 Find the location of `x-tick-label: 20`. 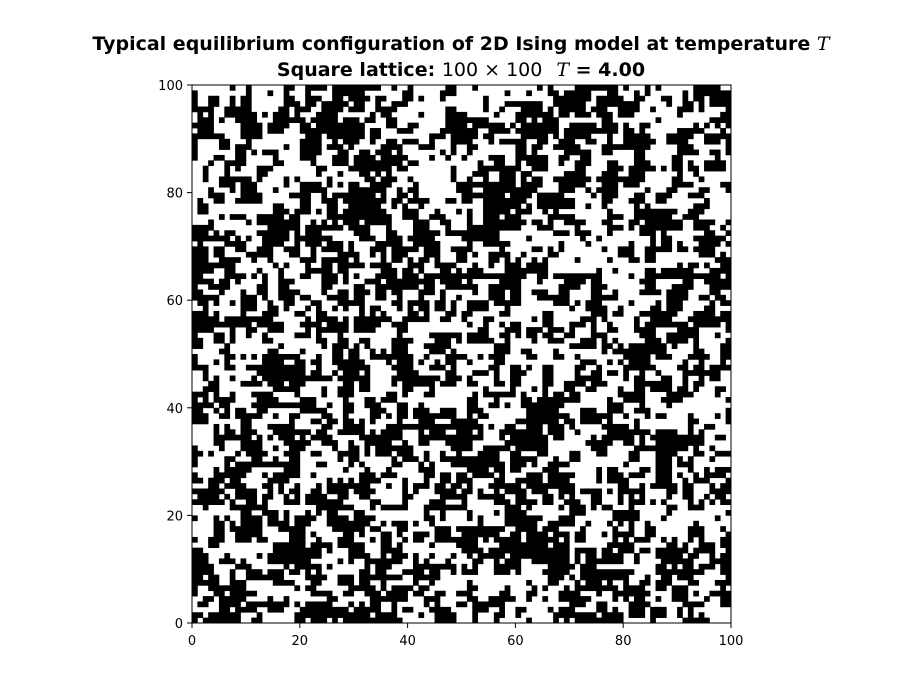

x-tick-label: 20 is located at coordinates (300, 641).